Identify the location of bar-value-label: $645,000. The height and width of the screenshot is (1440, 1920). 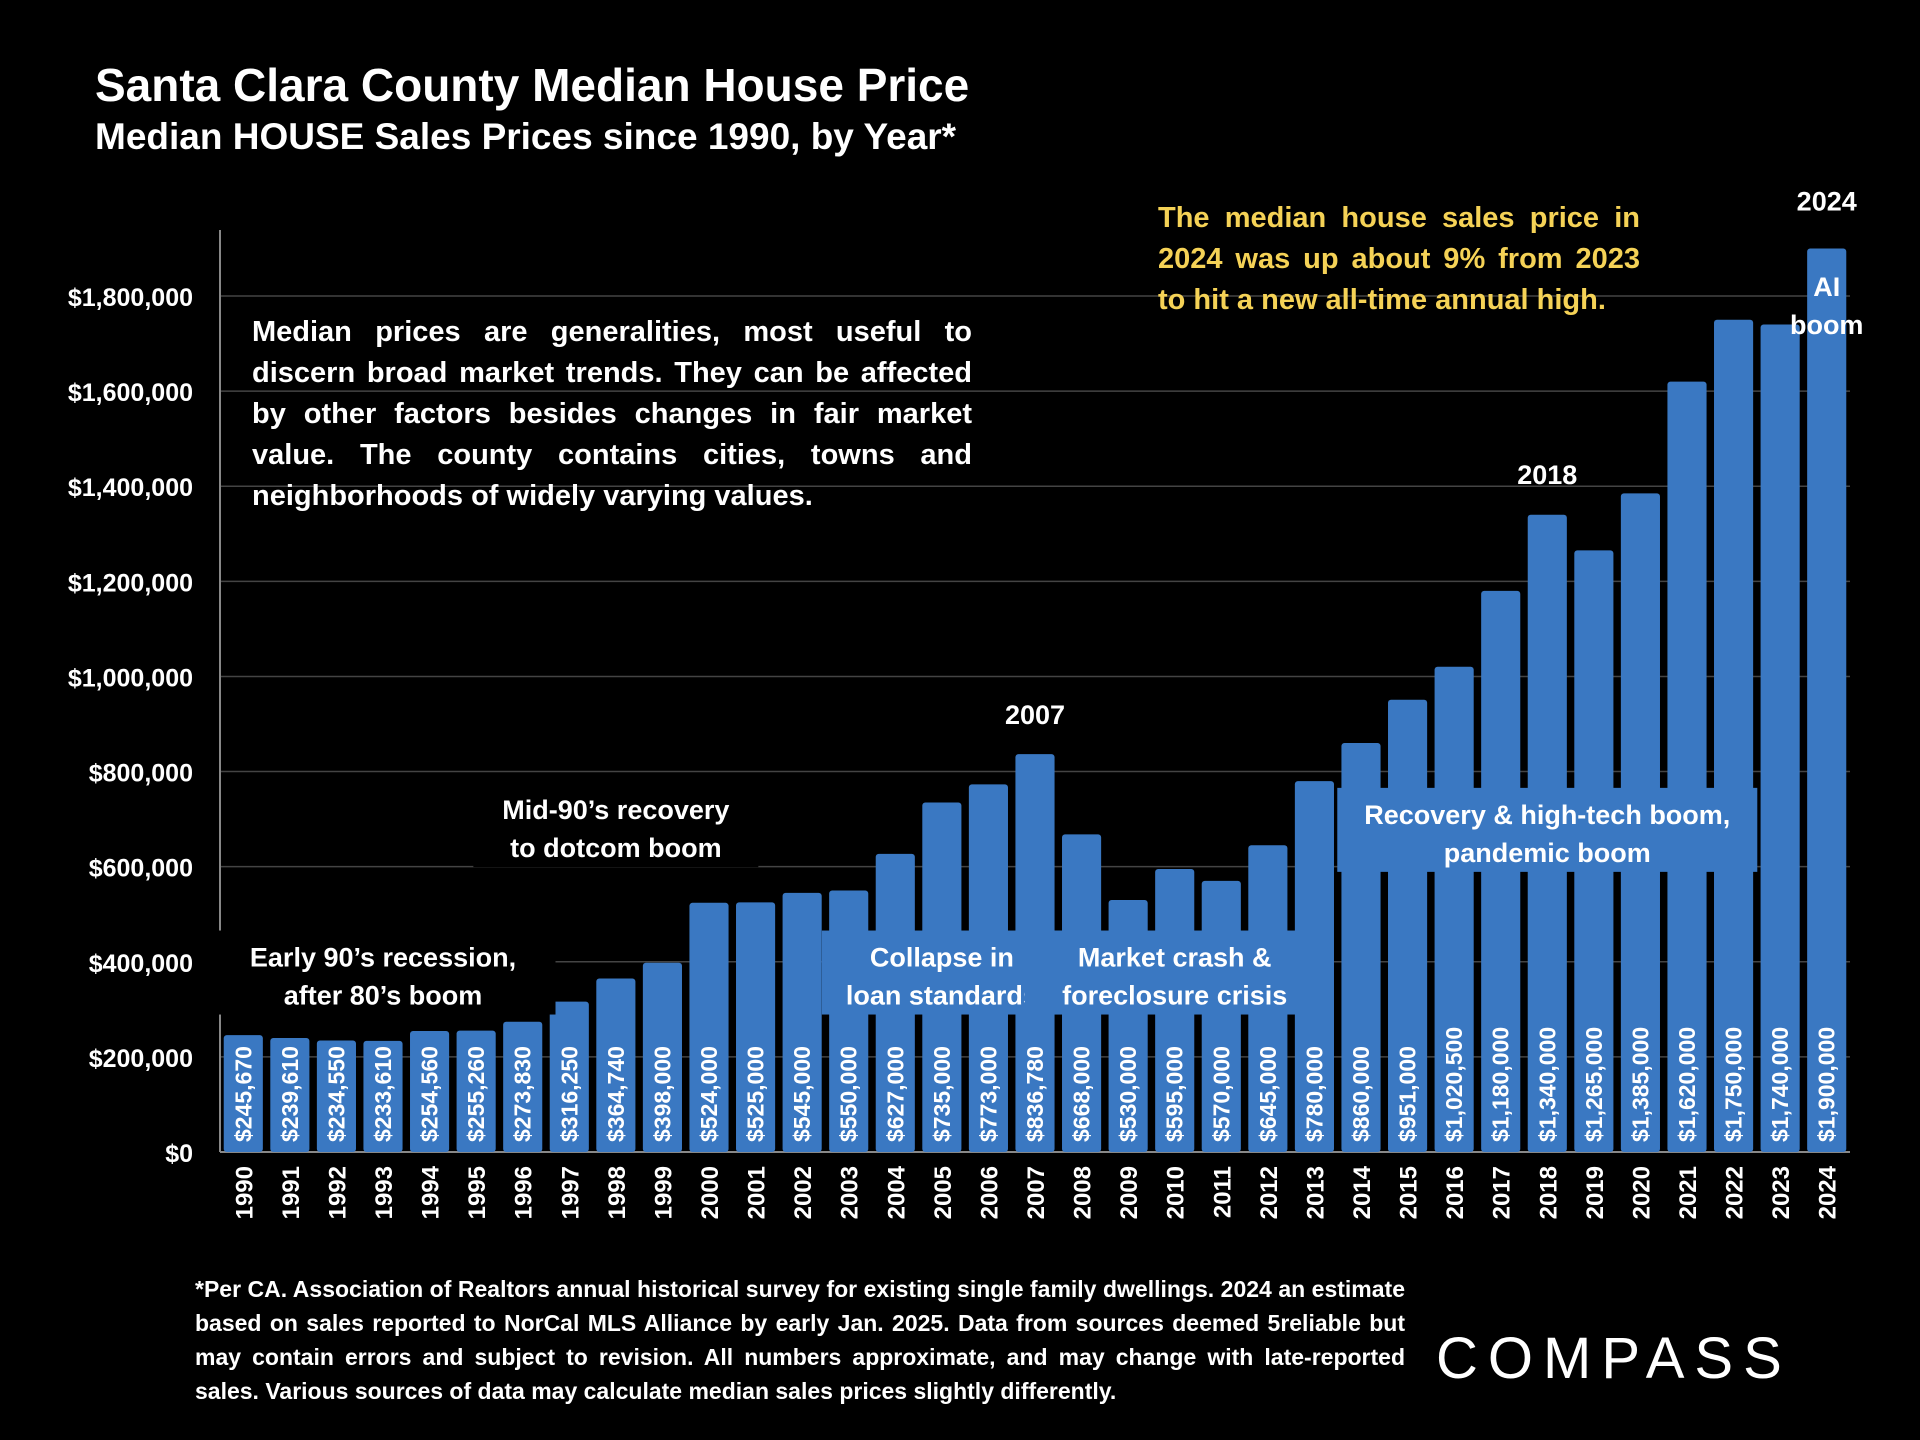
(1268, 1094).